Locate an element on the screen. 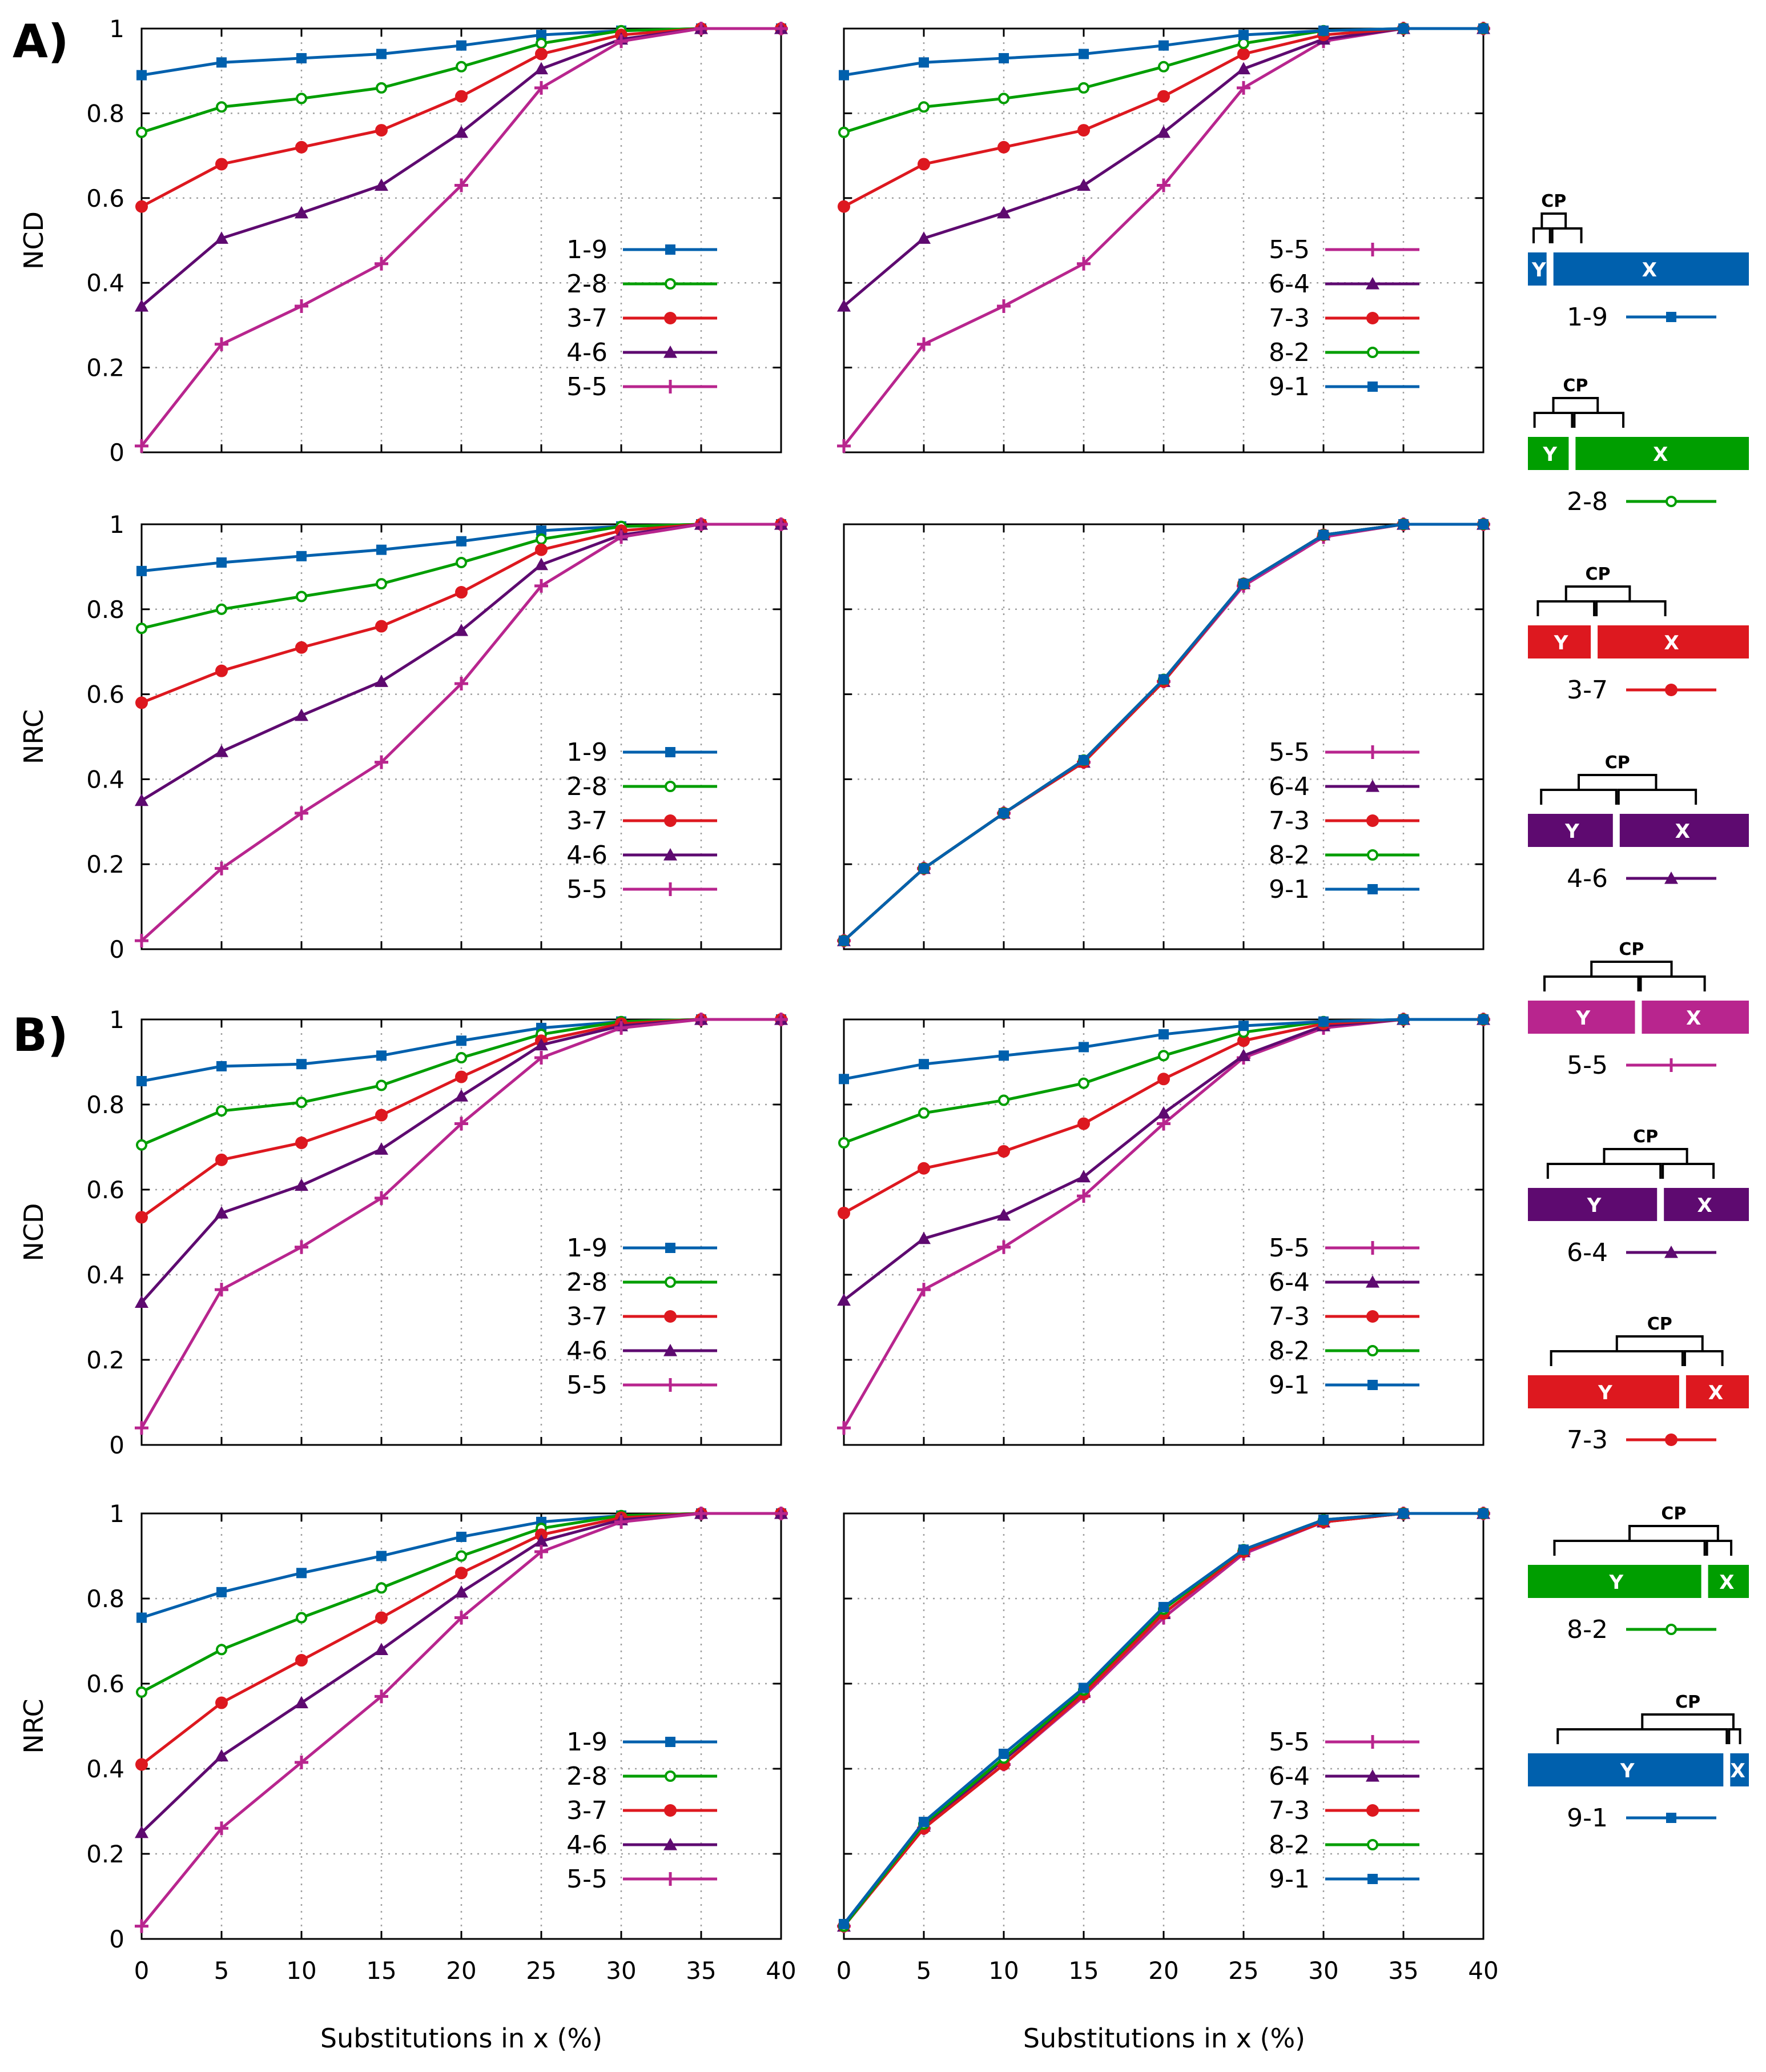  section-labels: A) B) is located at coordinates (41, 538).